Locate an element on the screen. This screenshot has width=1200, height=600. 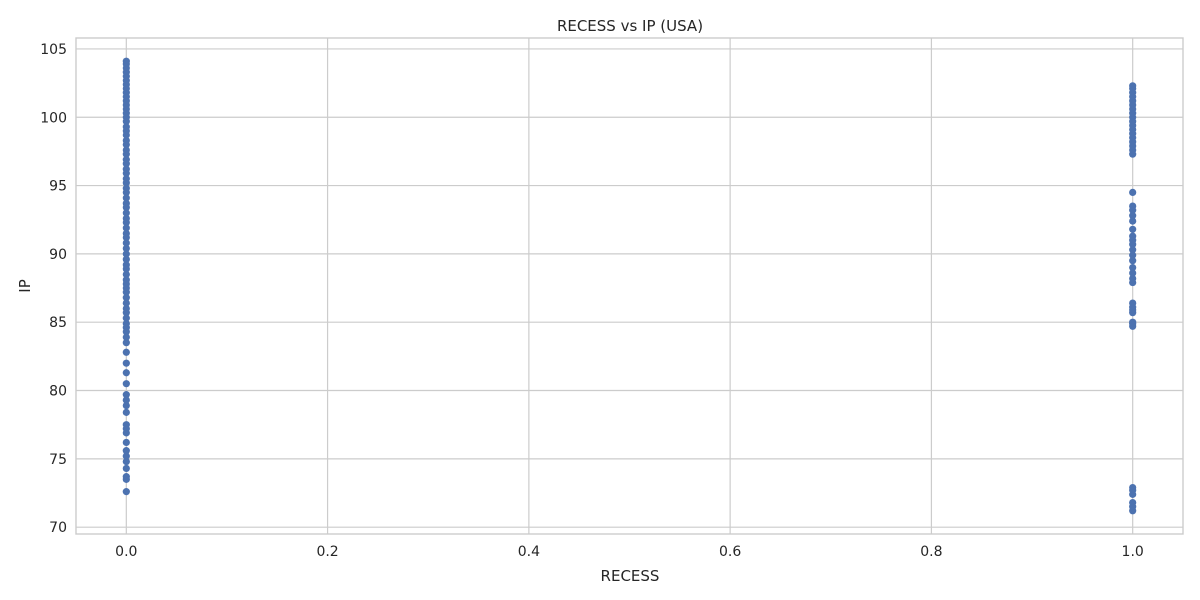
y-tick-label: 95 is located at coordinates (58, 187).